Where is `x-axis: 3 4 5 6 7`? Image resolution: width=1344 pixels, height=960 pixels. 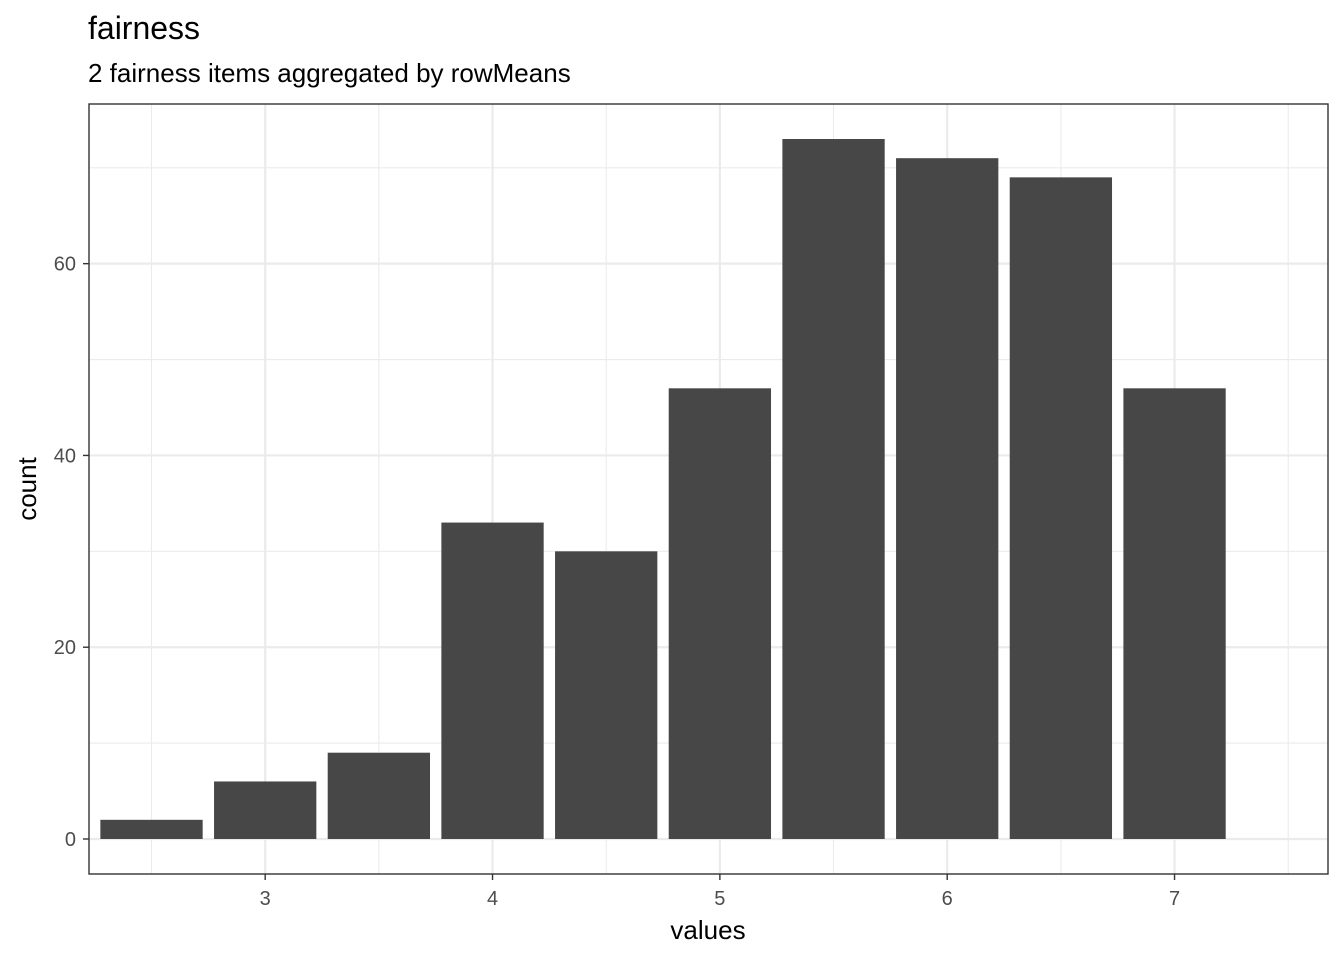
x-axis: 3 4 5 6 7 is located at coordinates (720, 892).